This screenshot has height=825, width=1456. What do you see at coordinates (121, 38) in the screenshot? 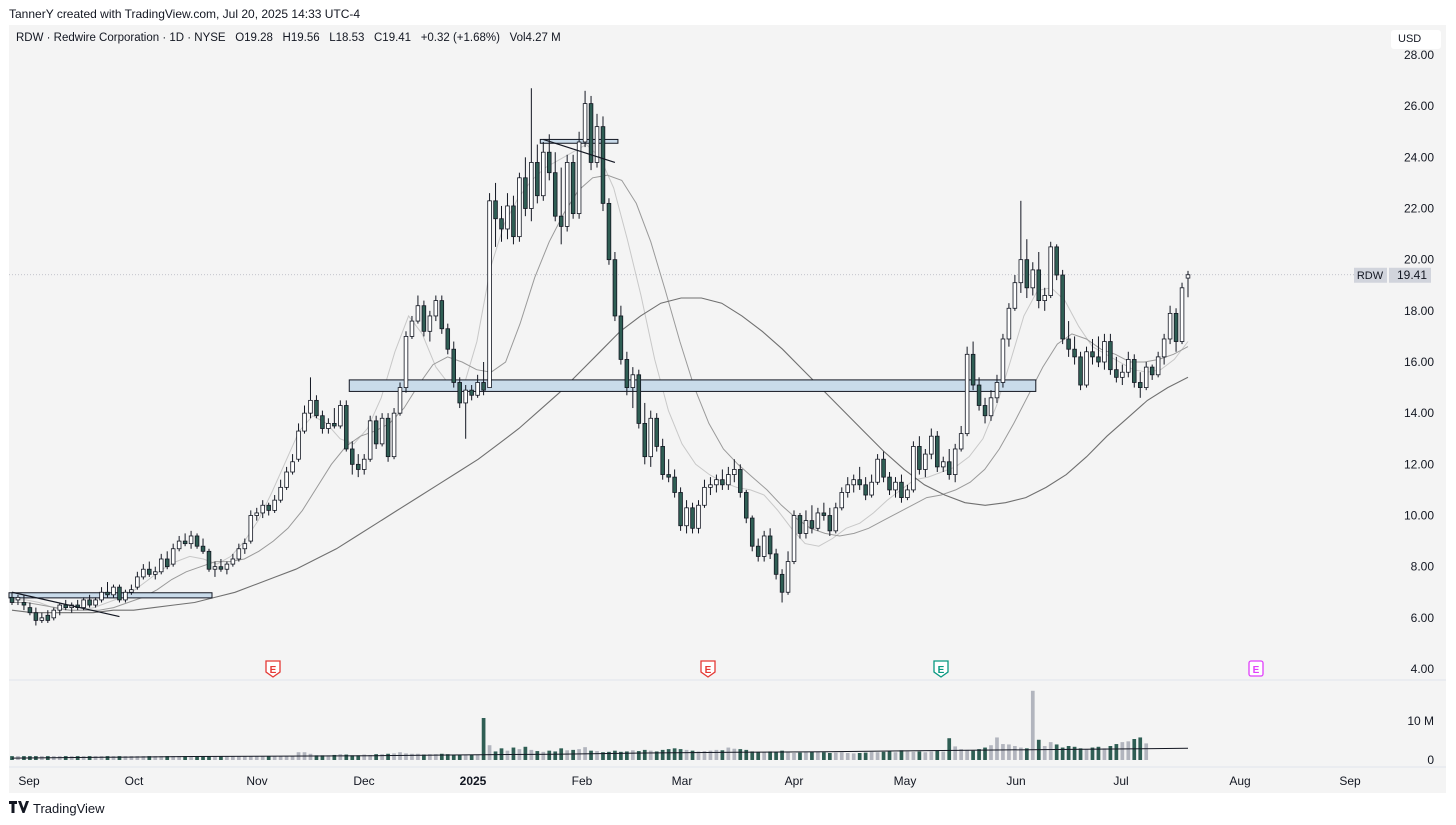
I see `symbol-title: RDW · Redwire Corporation · 1D · NYSE` at bounding box center [121, 38].